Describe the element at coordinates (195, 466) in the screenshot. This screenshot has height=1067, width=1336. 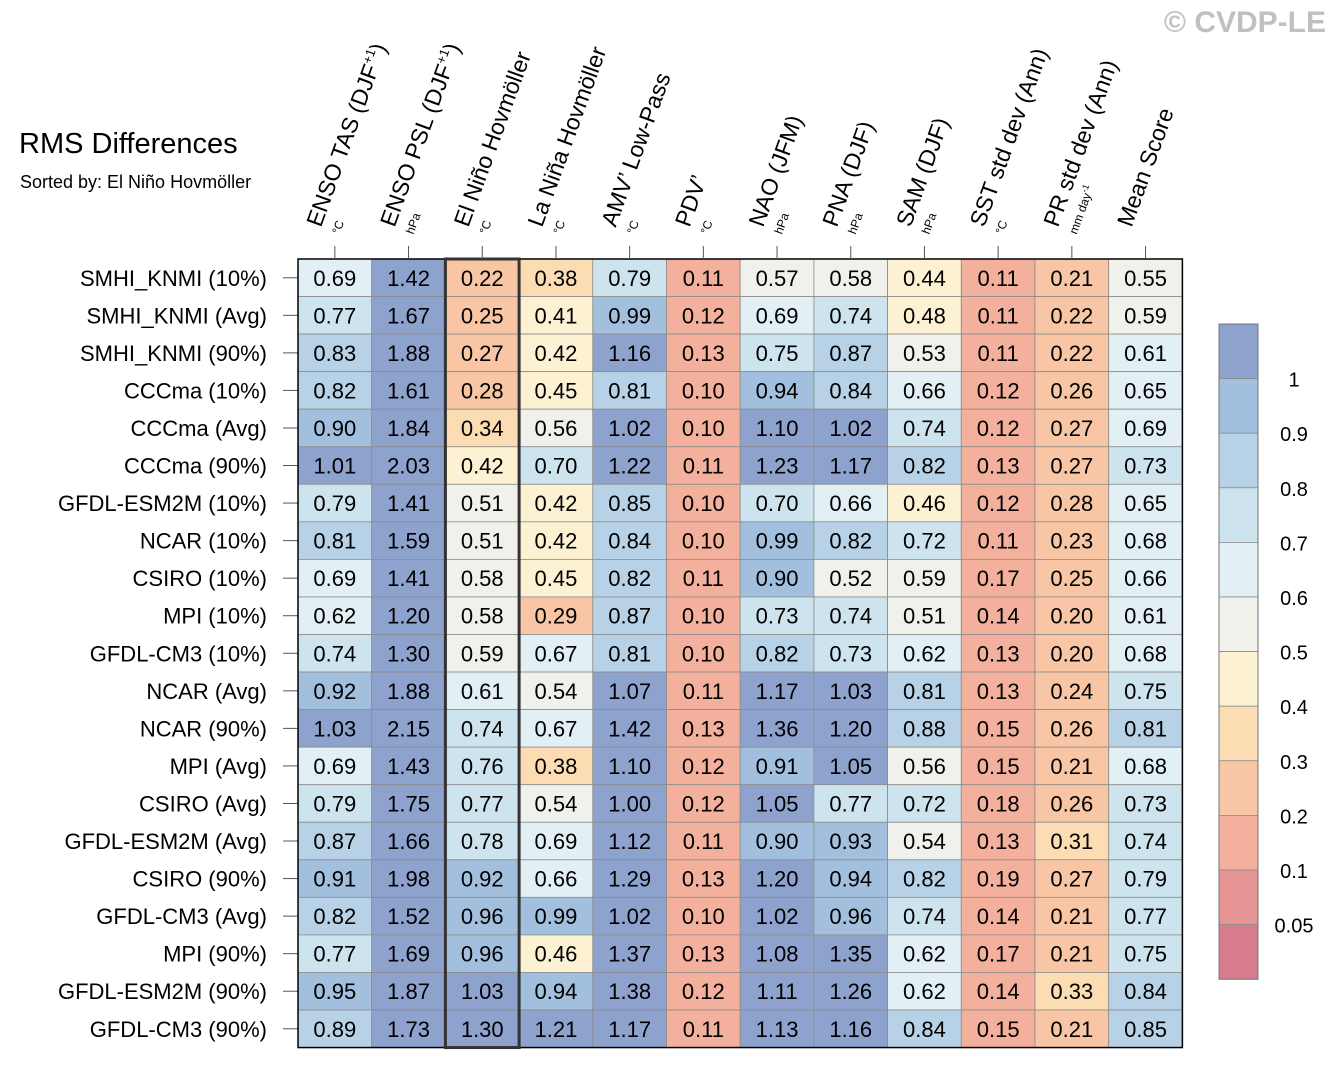
I see `row-label: CCCma (90%)` at that location.